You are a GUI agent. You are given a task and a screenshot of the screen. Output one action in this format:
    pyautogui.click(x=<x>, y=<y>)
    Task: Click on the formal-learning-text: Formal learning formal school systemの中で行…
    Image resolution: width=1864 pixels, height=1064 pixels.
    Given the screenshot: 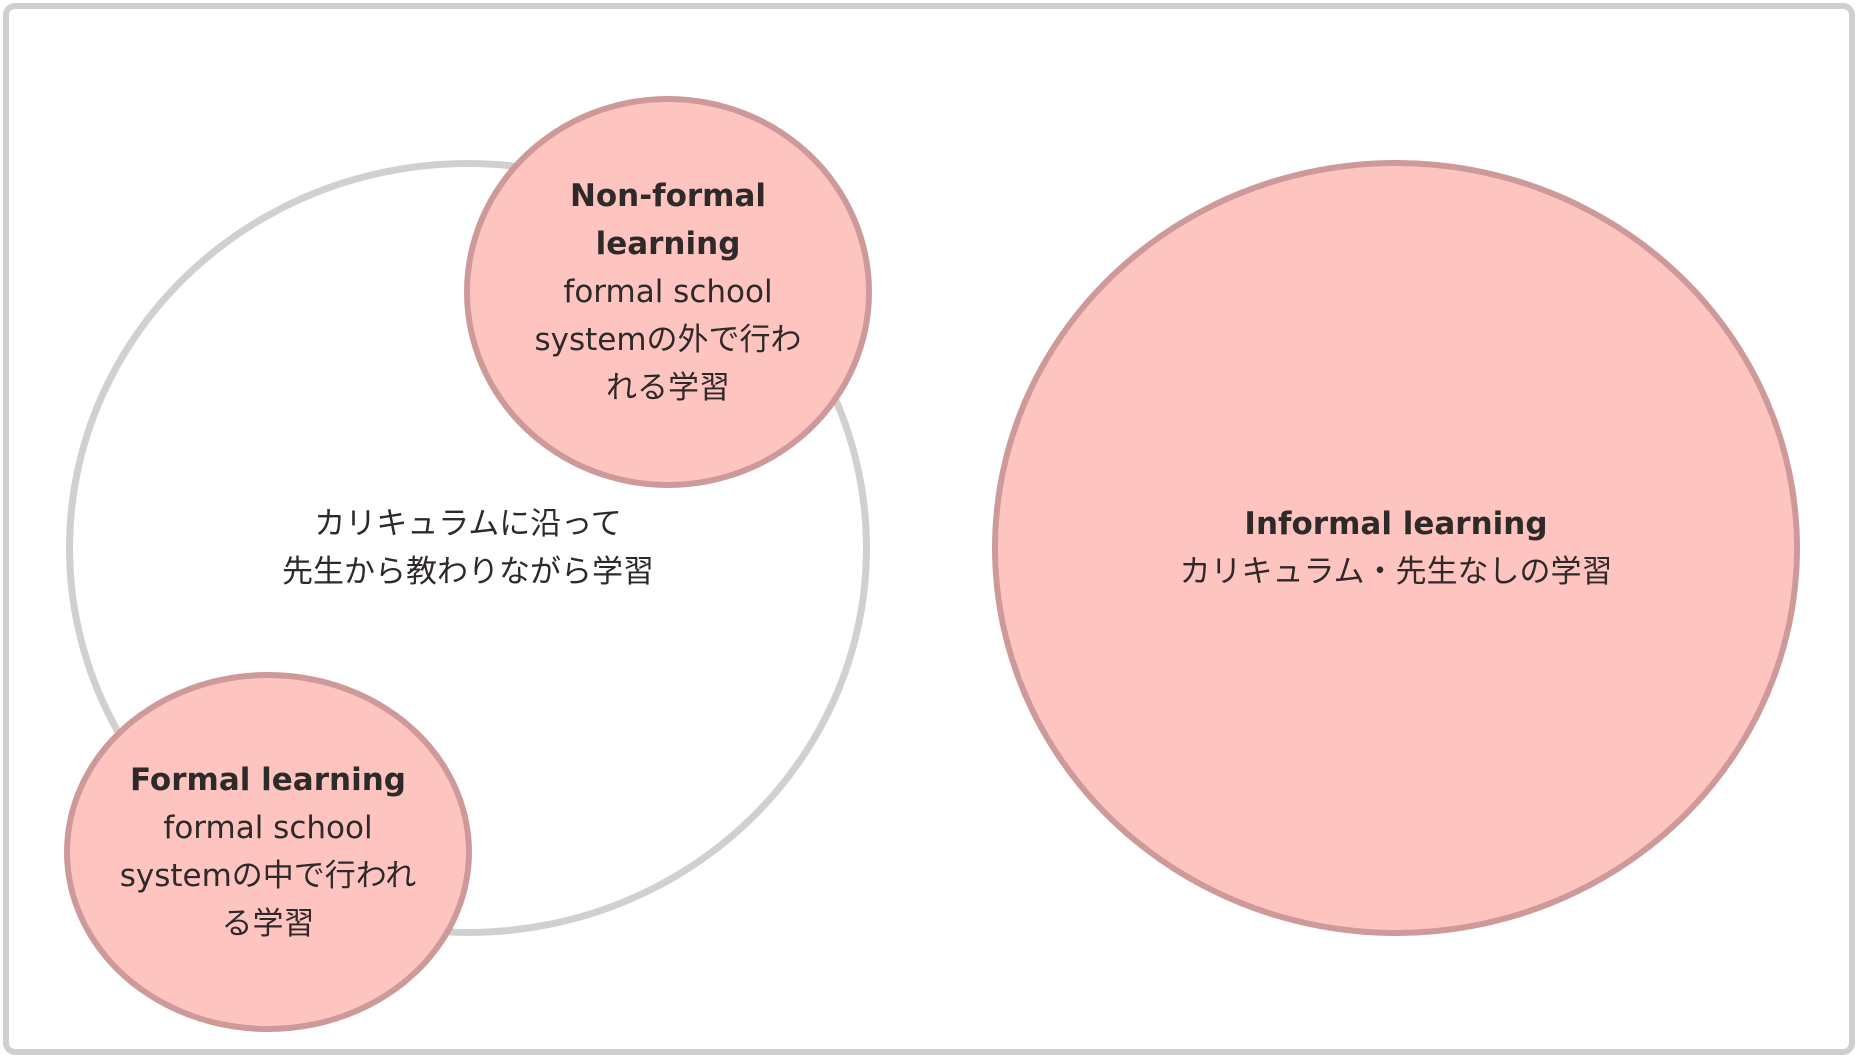 What is the action you would take?
    pyautogui.click(x=268, y=852)
    